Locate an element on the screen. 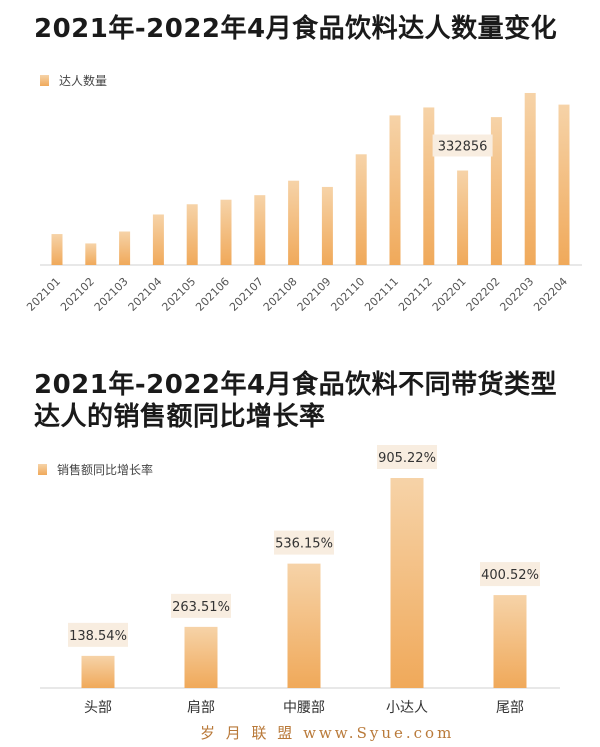  watermark: 岁 月 联 盟 www.Syue.com is located at coordinates (327, 733).